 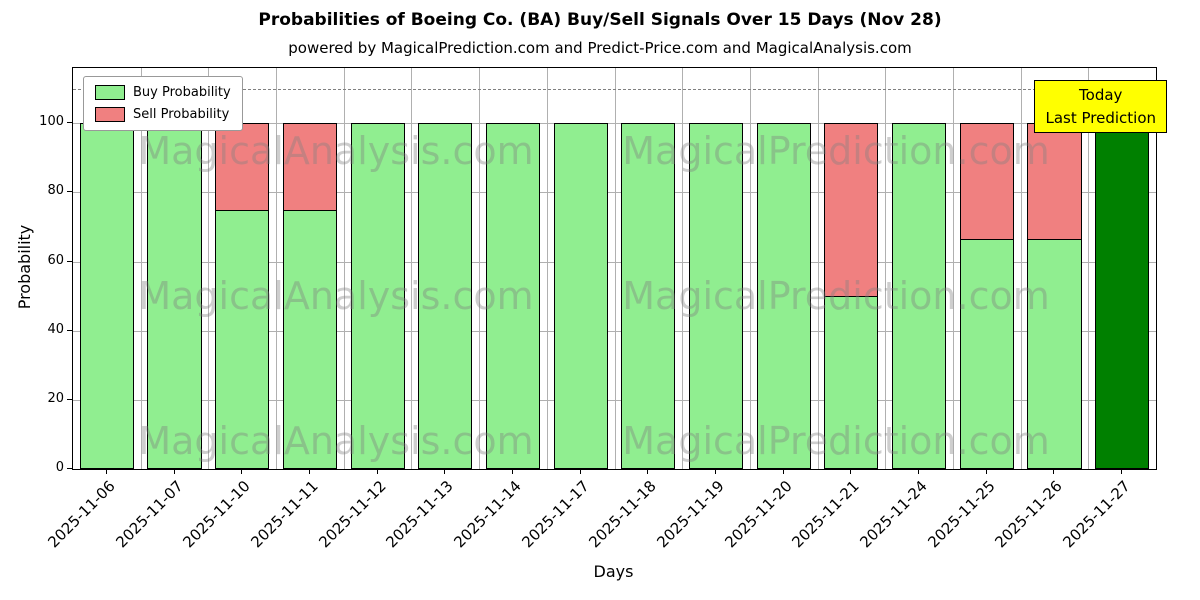 I want to click on legend: Buy Probability Sell Probability, so click(x=163, y=103).